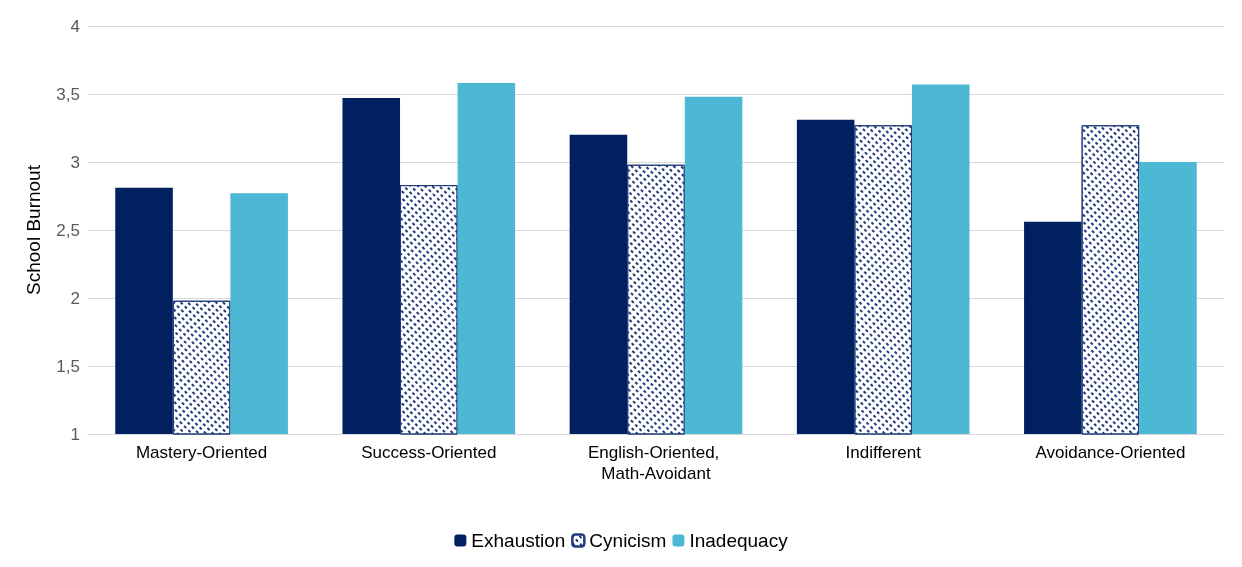  Describe the element at coordinates (75, 162) in the screenshot. I see `y-tick-label: 3` at that location.